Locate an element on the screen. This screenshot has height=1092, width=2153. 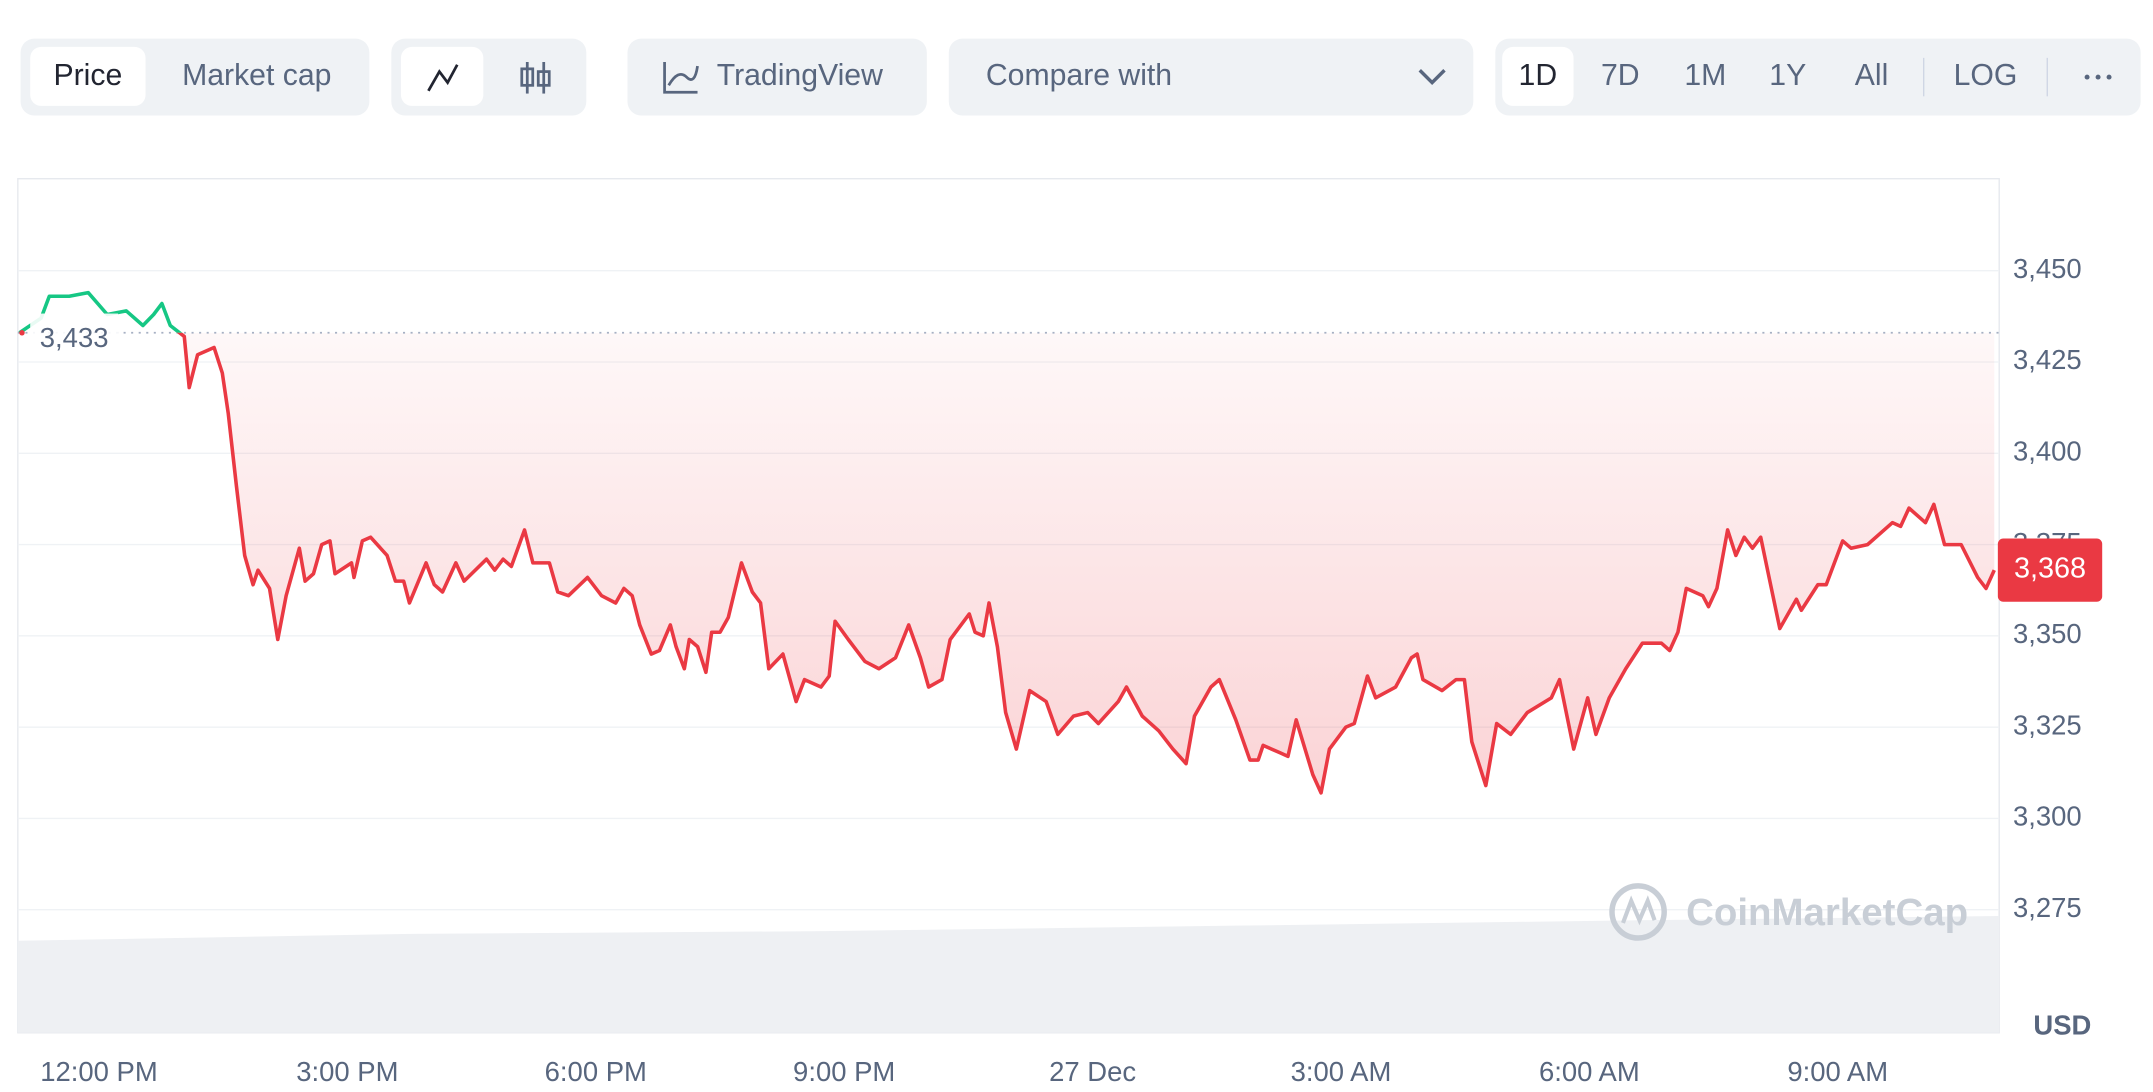
ref-label: 3,433 is located at coordinates (74, 337).